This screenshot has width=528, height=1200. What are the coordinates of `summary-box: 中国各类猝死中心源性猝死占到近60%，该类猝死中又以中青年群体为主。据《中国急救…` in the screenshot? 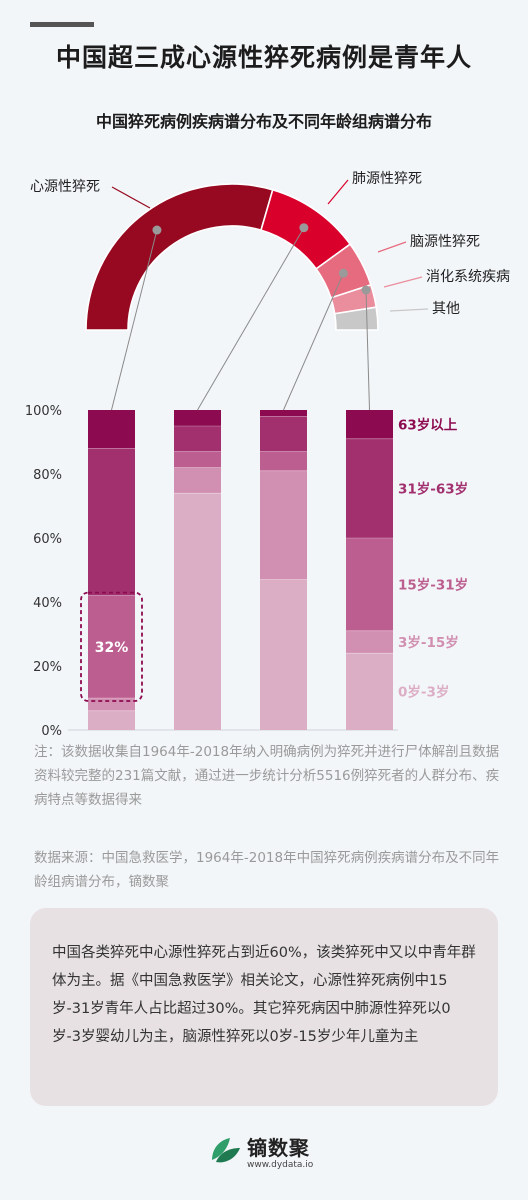 It's located at (264, 1007).